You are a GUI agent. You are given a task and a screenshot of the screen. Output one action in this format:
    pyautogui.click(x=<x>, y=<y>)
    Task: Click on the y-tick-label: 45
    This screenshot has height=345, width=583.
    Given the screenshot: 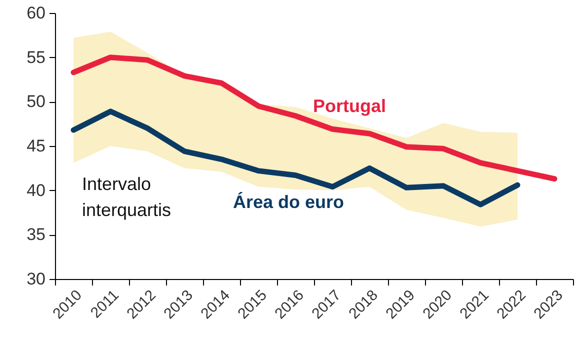 What is the action you would take?
    pyautogui.click(x=36, y=146)
    